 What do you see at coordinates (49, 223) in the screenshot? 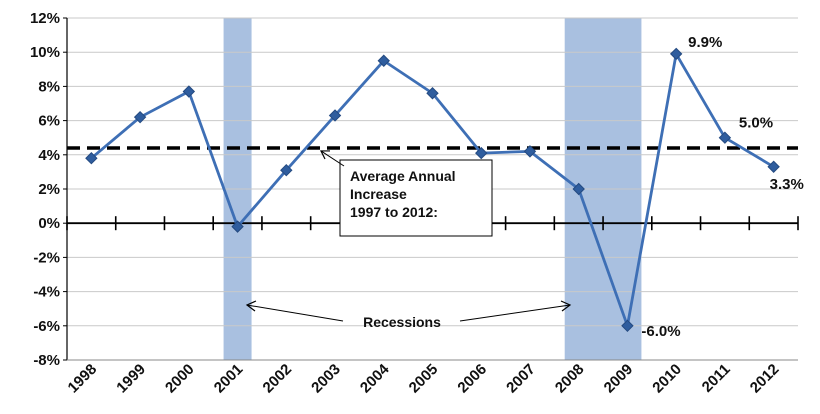
I see `y-tick-label: 0%` at bounding box center [49, 223].